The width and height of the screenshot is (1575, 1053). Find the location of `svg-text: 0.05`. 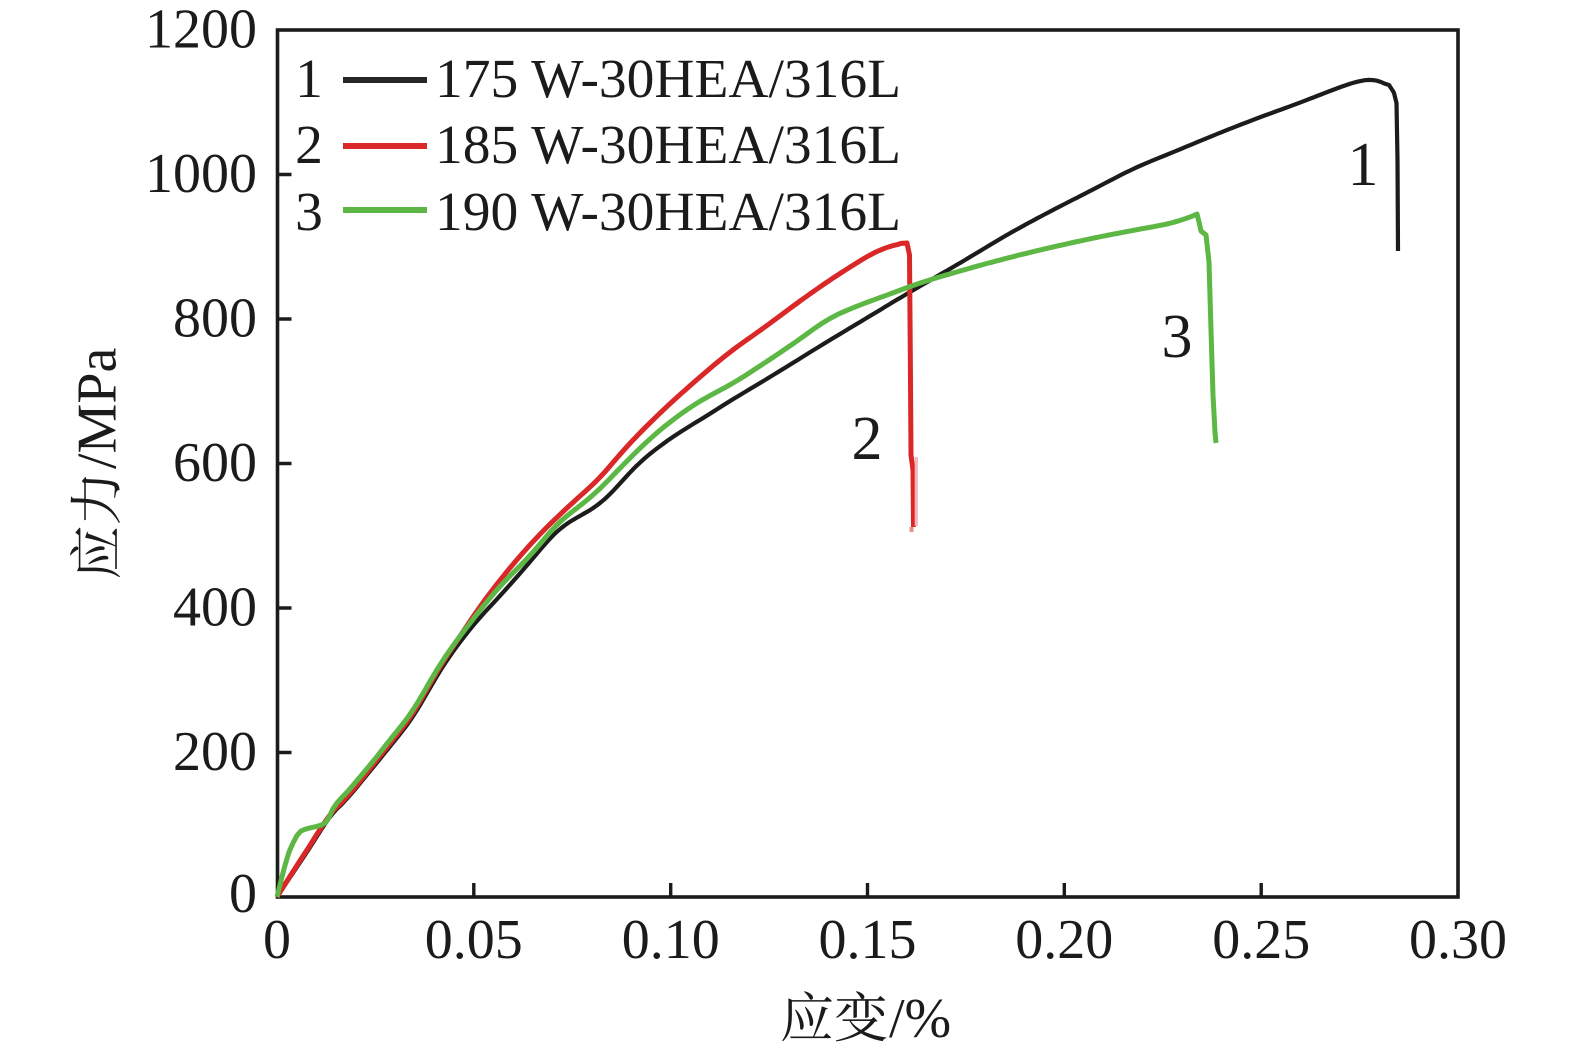

svg-text: 0.05 is located at coordinates (474, 940).